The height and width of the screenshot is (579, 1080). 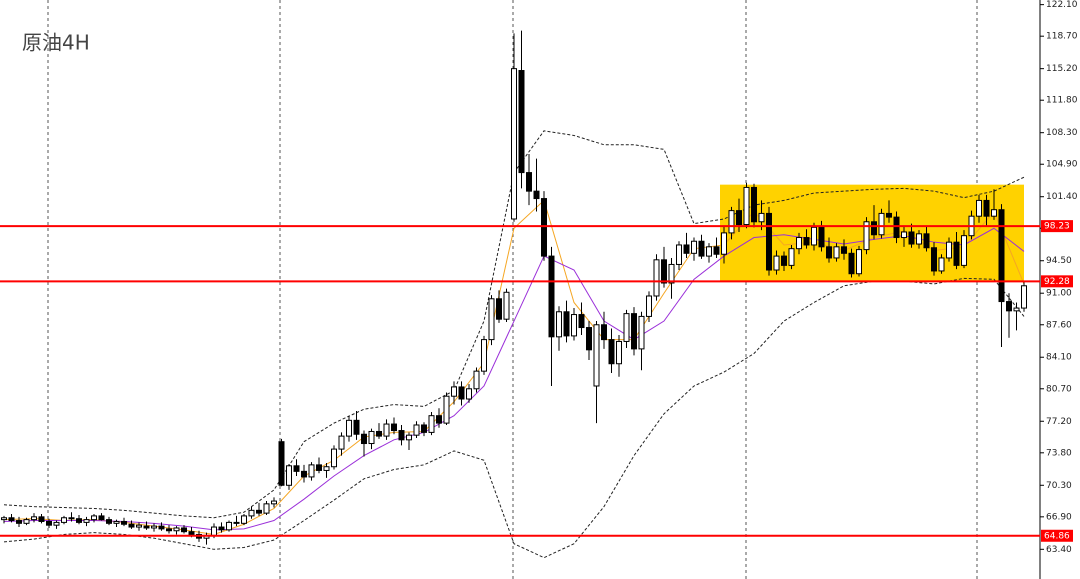 I want to click on y-tick-label: 80.70, so click(x=1059, y=389).